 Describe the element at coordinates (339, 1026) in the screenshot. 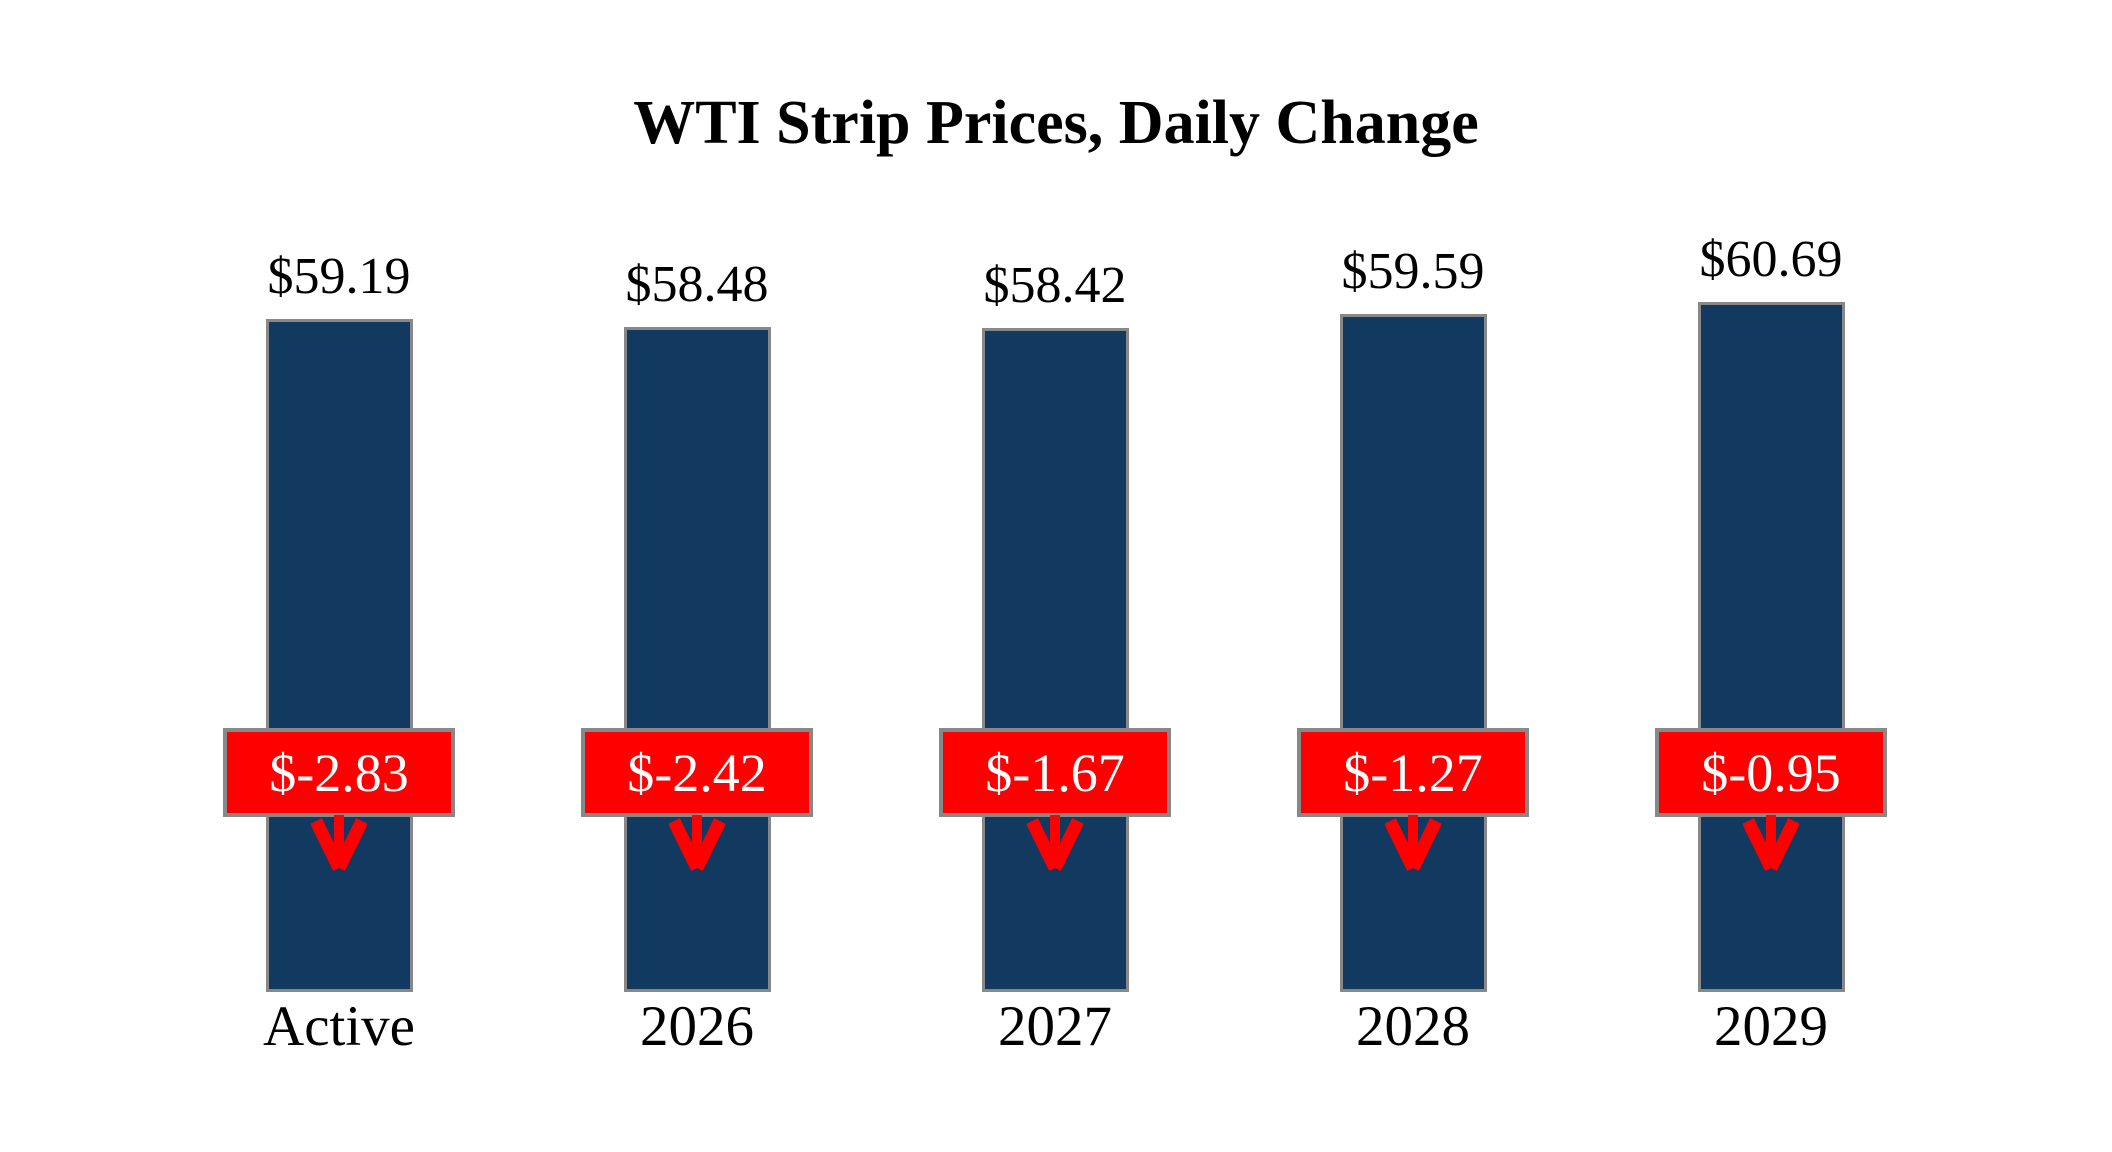

I see `category-label: Active` at that location.